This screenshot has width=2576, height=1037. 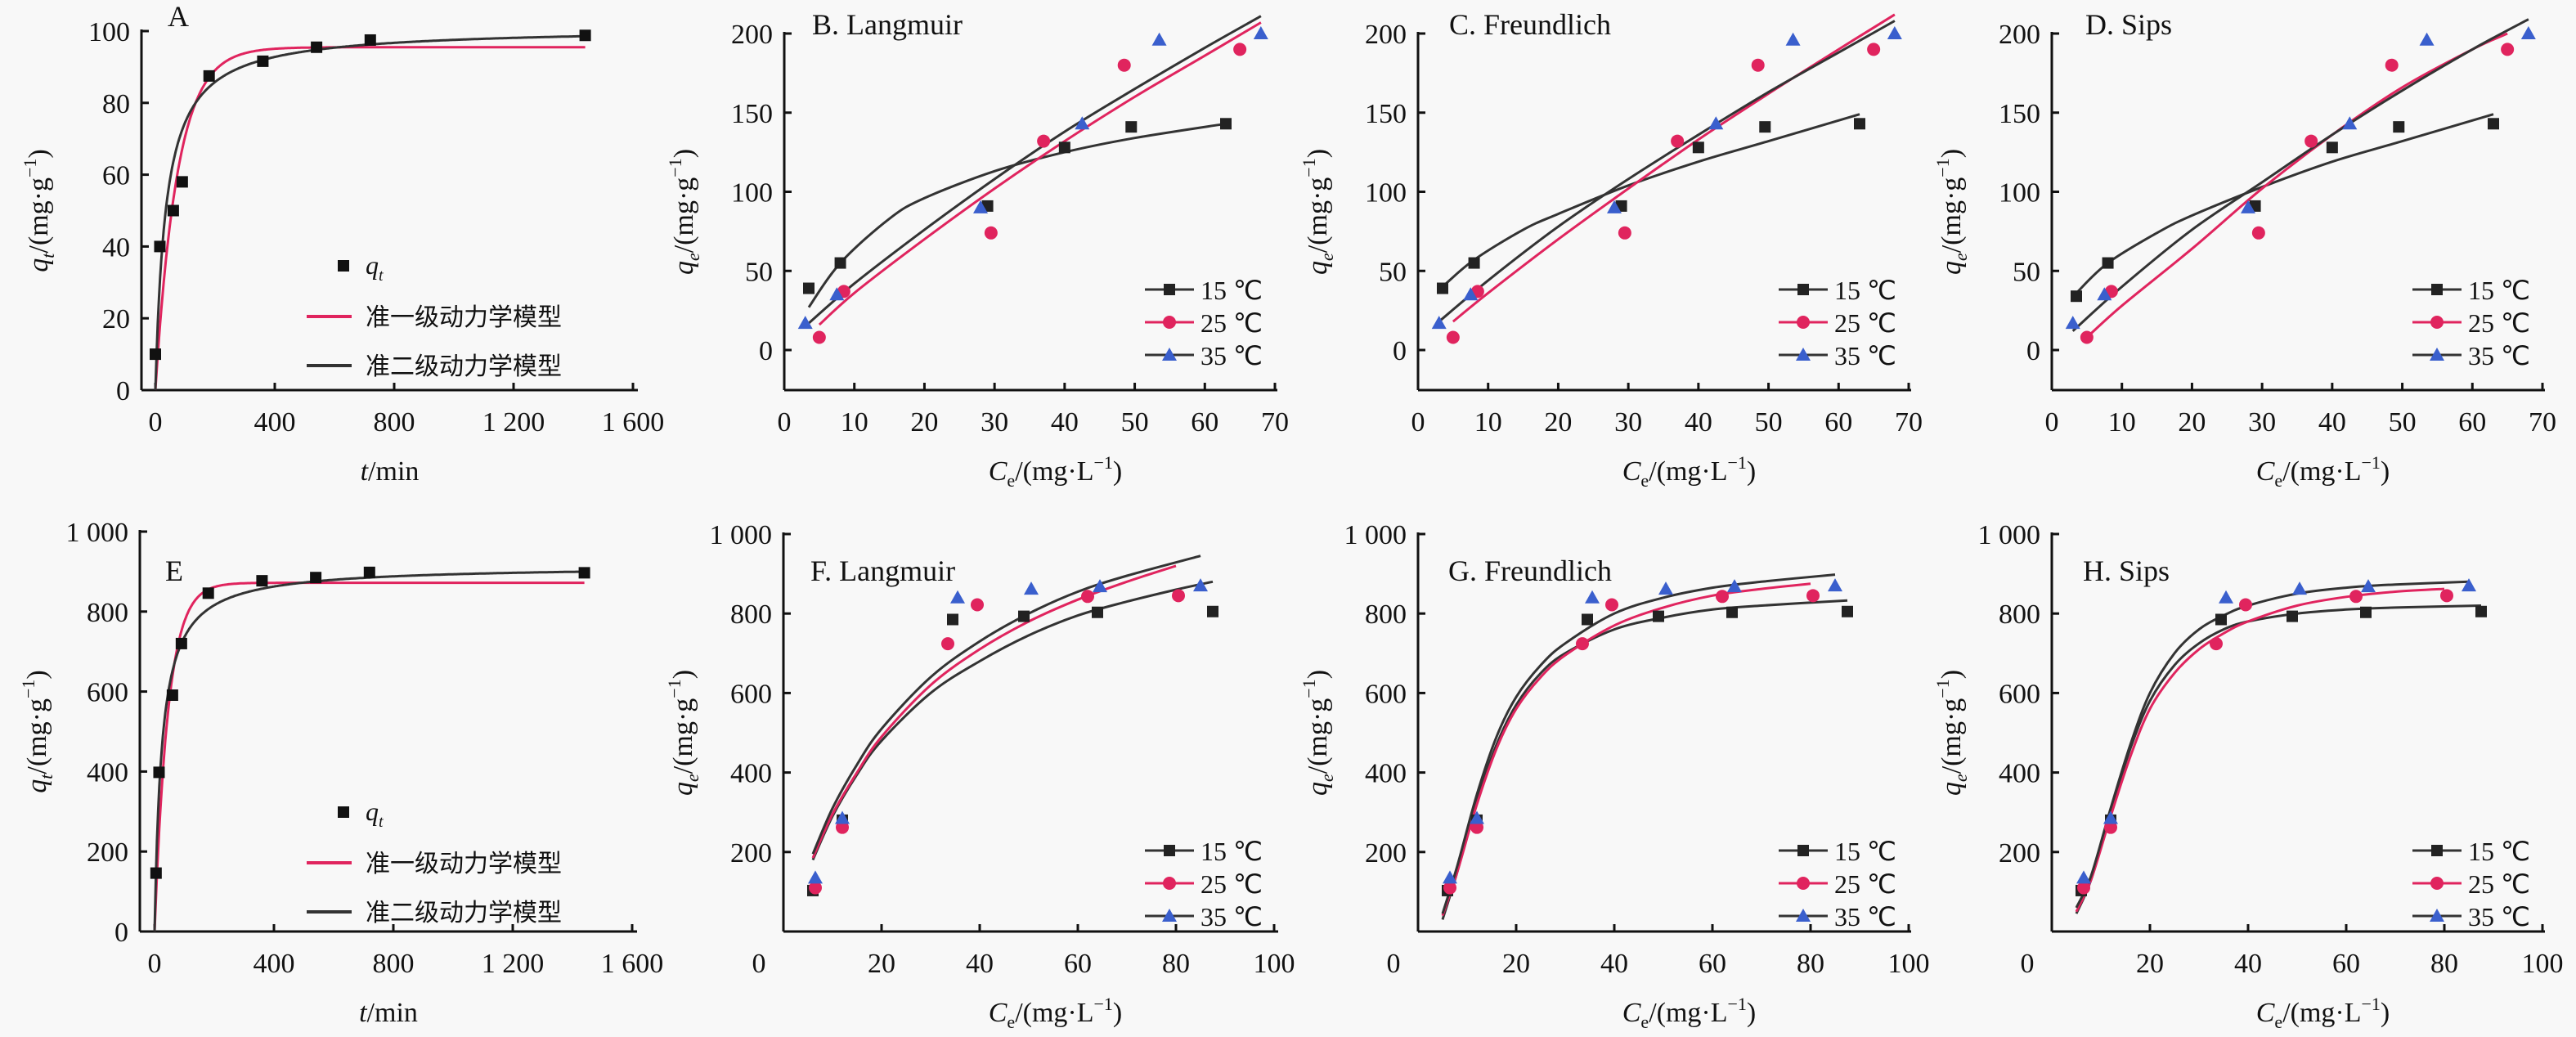 I want to click on x-tick-label: 20, so click(x=1558, y=422).